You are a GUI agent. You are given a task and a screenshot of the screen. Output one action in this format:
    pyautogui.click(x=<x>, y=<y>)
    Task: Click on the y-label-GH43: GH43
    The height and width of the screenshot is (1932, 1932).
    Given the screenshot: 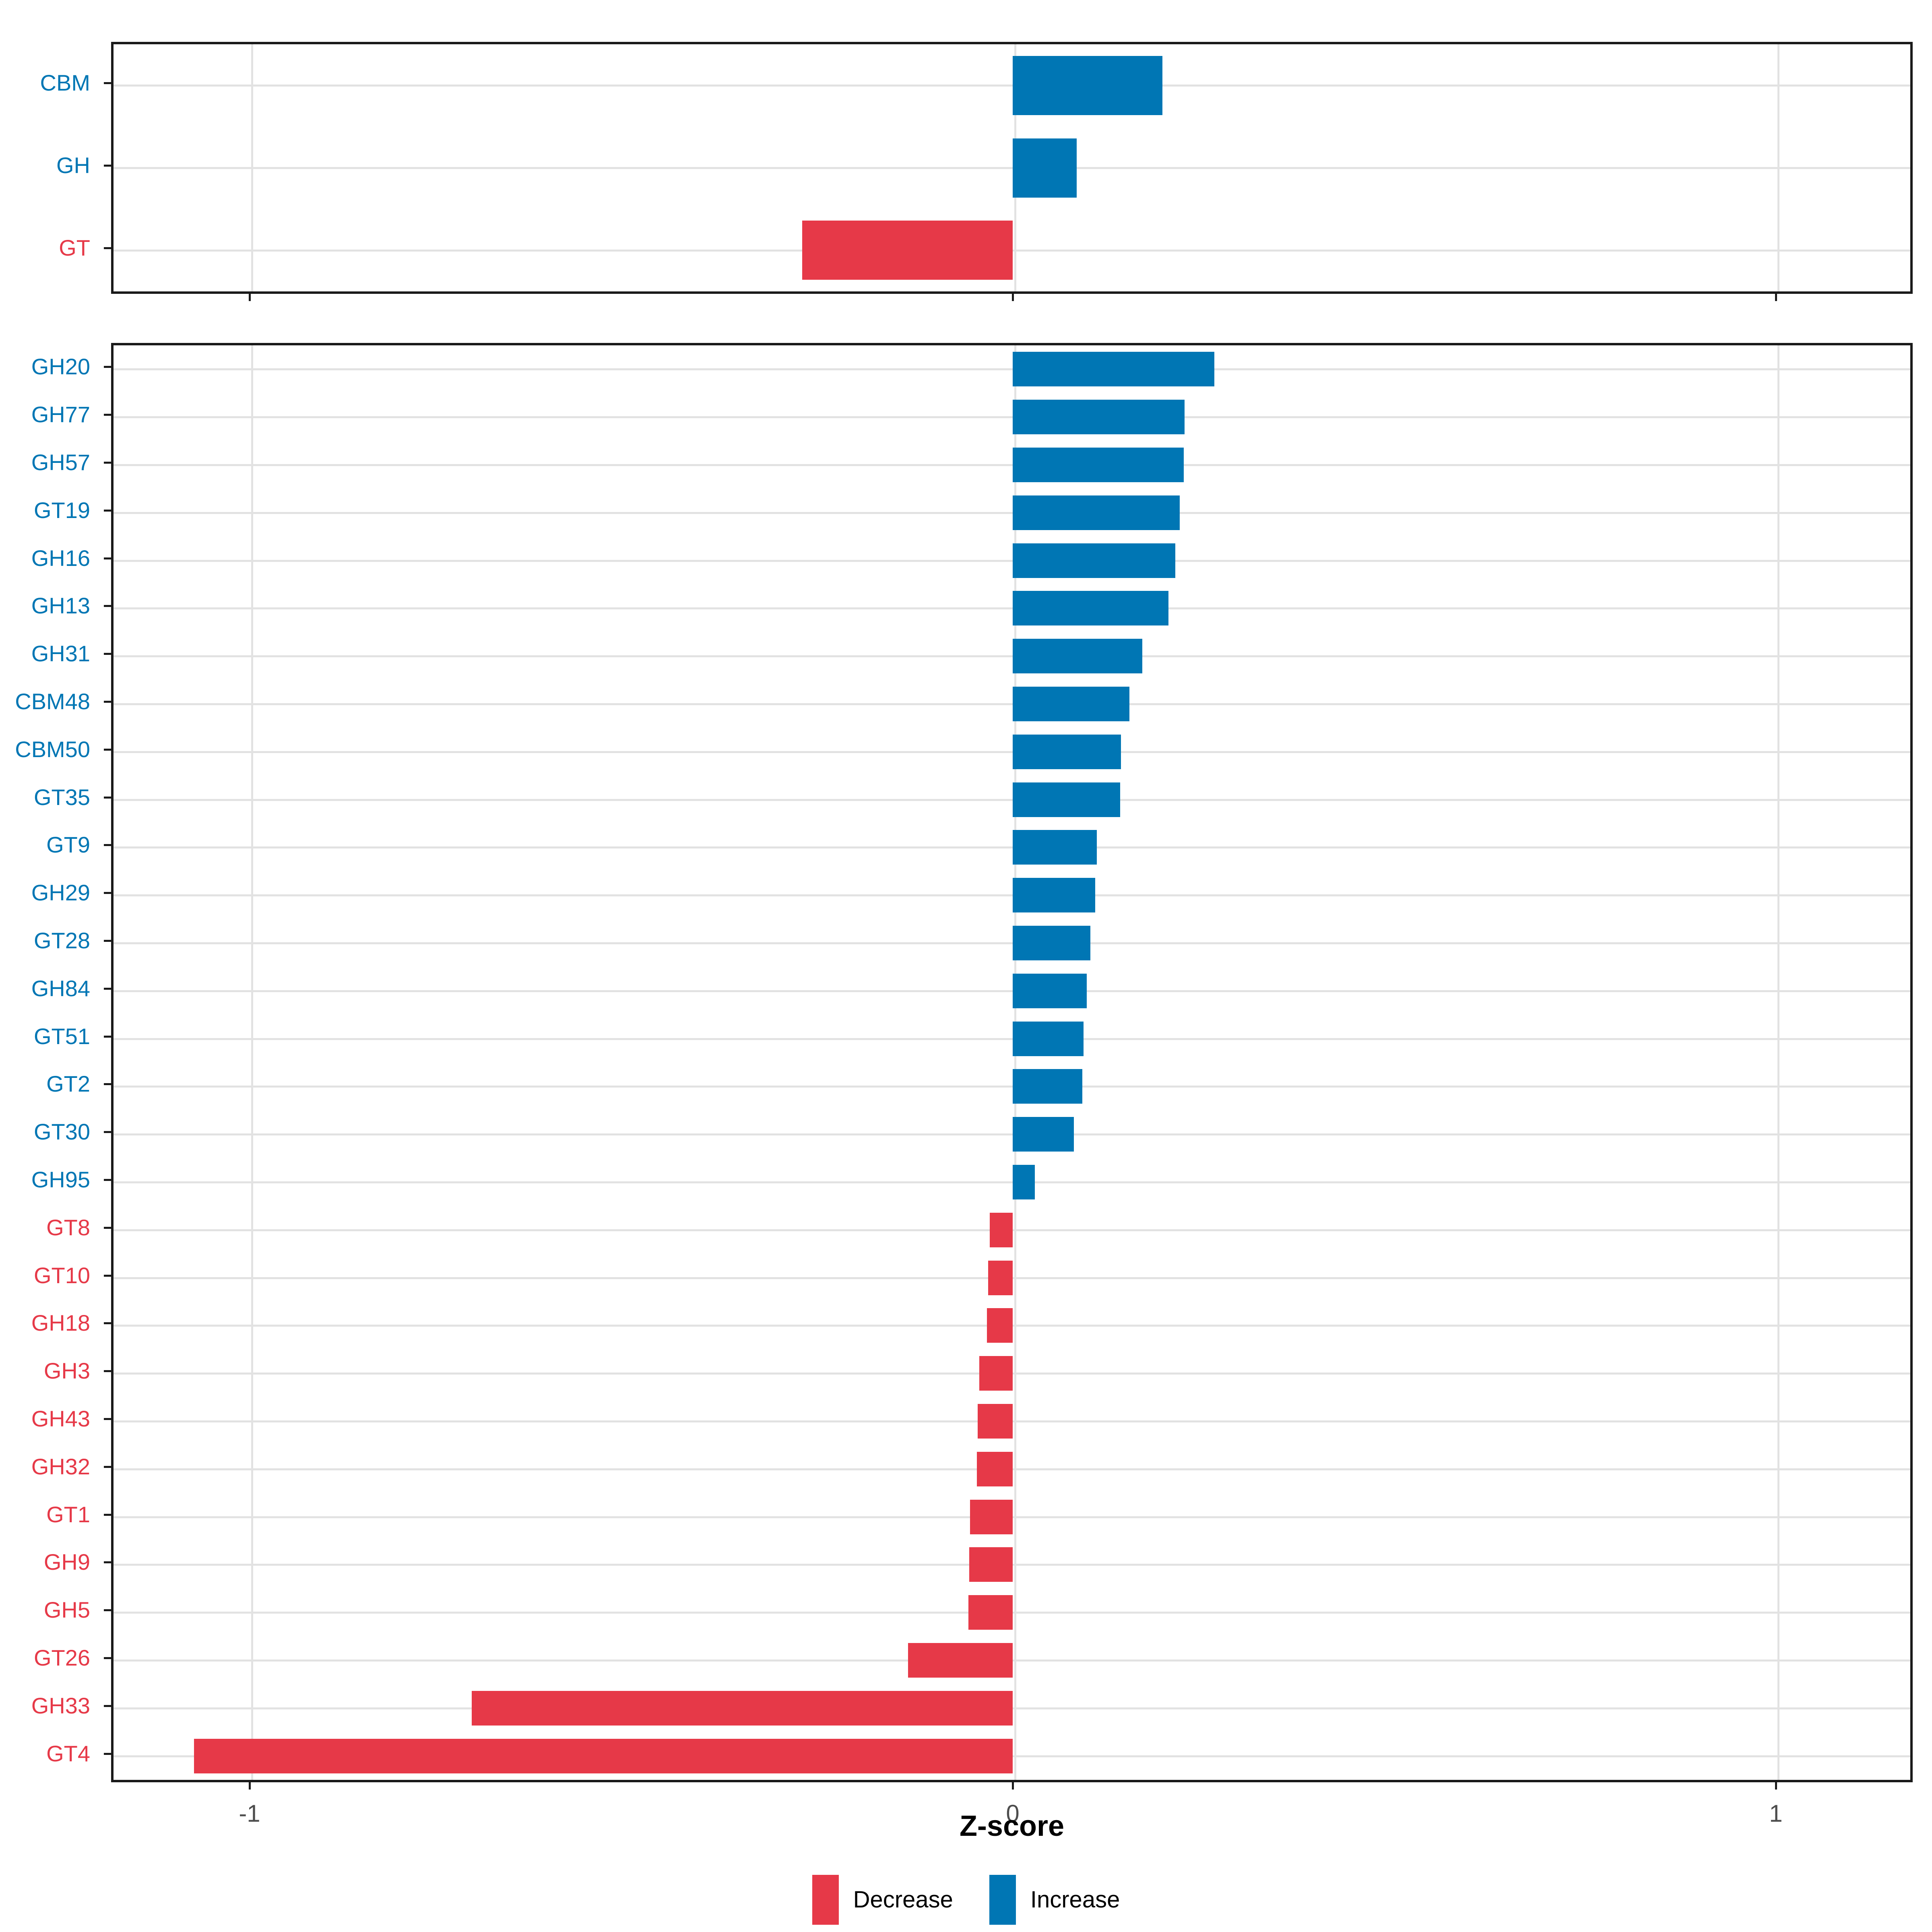 What is the action you would take?
    pyautogui.click(x=60, y=1418)
    